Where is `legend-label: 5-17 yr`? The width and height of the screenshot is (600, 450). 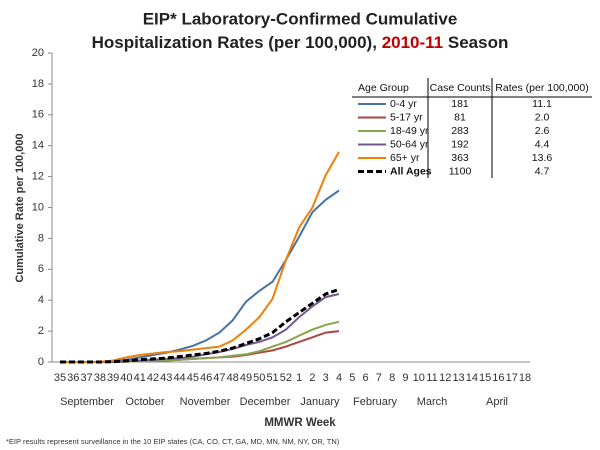 legend-label: 5-17 yr is located at coordinates (406, 117).